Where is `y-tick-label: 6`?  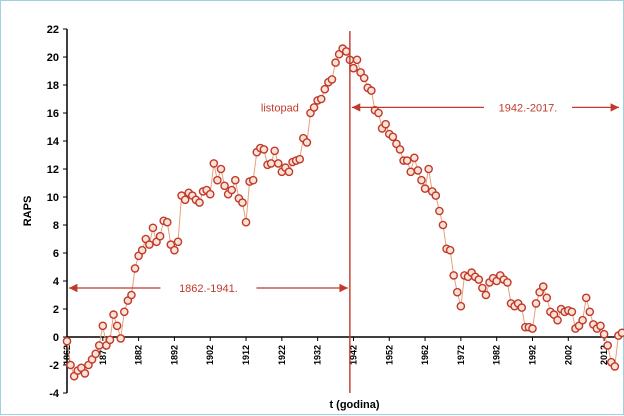
y-tick-label: 6 is located at coordinates (56, 254).